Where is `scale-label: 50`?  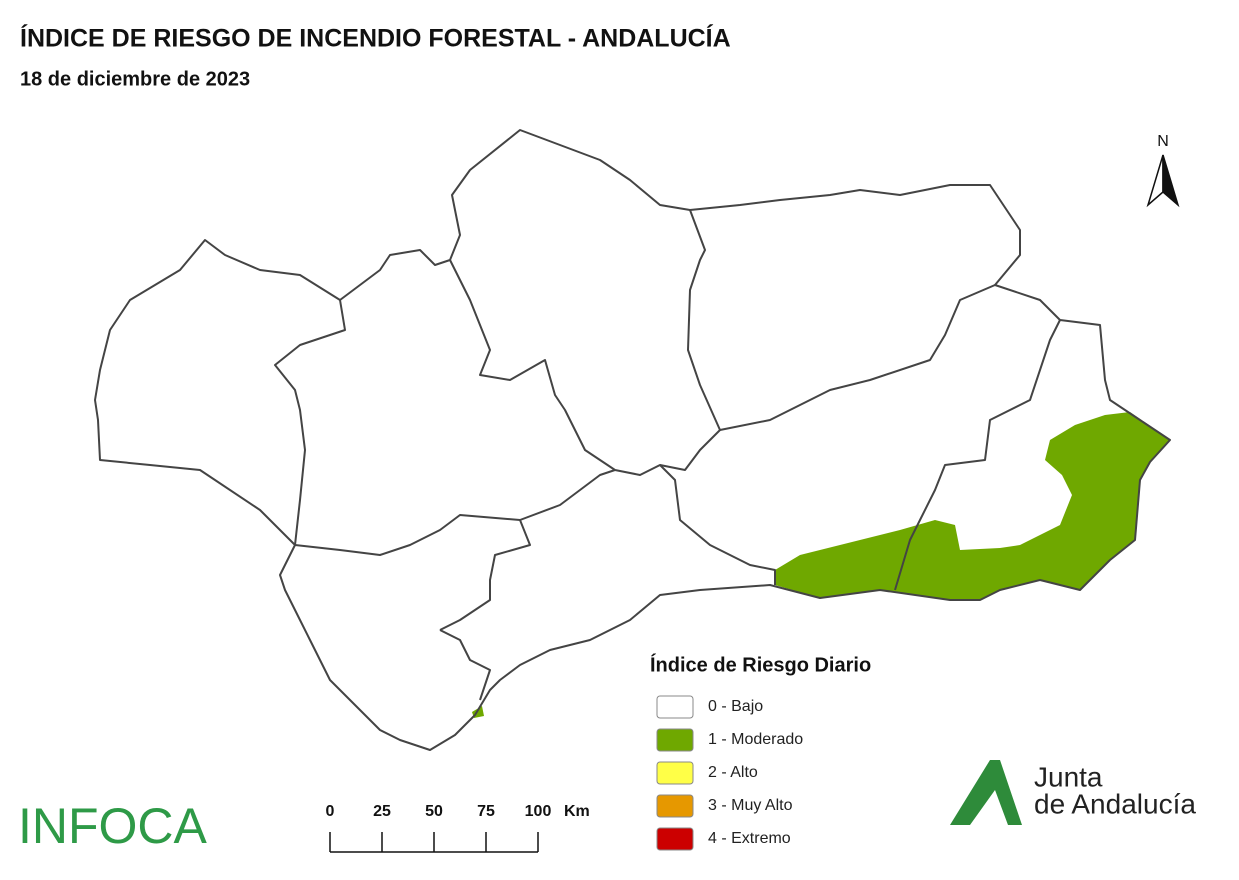
scale-label: 50 is located at coordinates (434, 811).